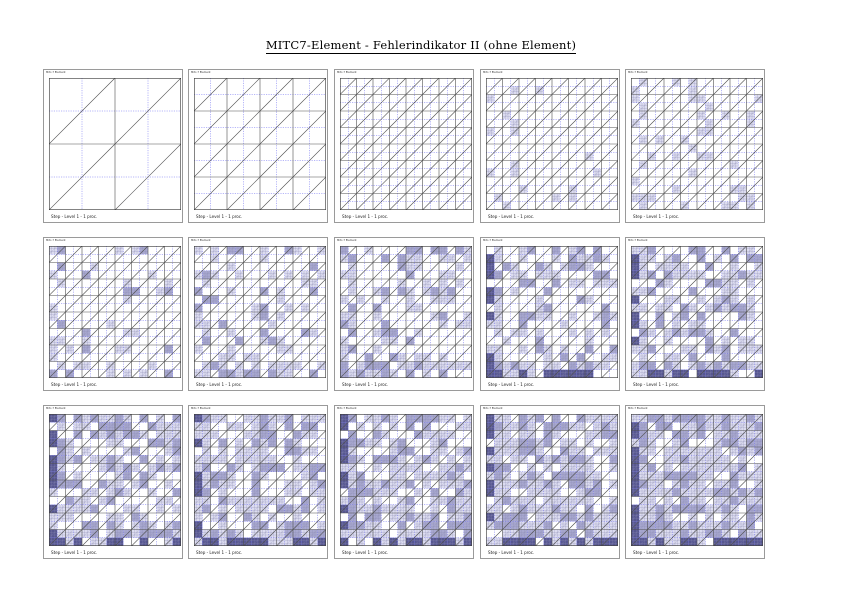  I want to click on mesh-border, so click(260, 312).